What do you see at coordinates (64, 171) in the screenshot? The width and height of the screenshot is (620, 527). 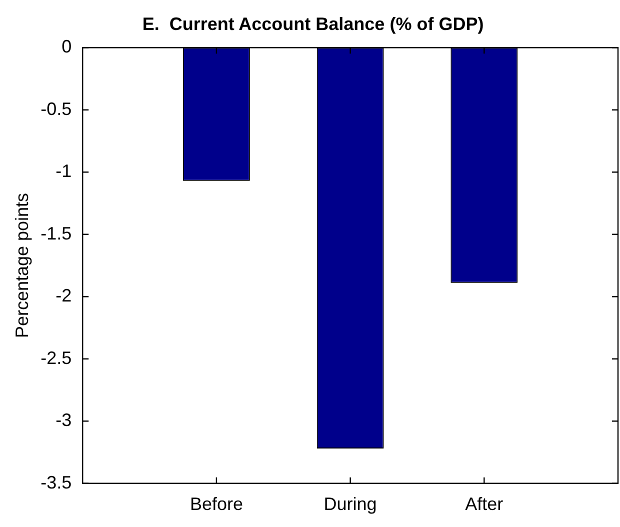 I see `y-tick-label: -1` at bounding box center [64, 171].